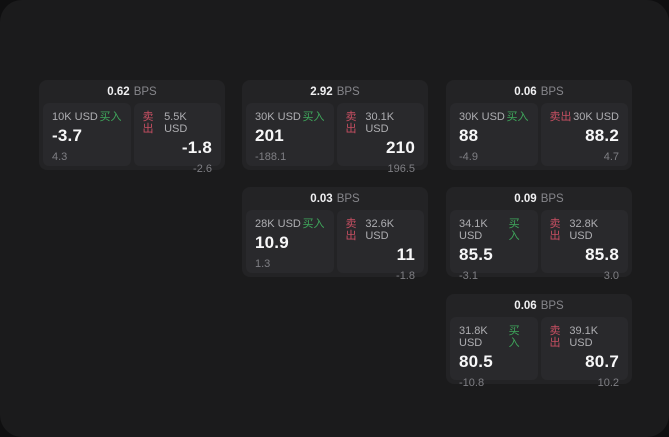 The image size is (669, 437). I want to click on buy-amount: 31.8K USD, so click(473, 337).